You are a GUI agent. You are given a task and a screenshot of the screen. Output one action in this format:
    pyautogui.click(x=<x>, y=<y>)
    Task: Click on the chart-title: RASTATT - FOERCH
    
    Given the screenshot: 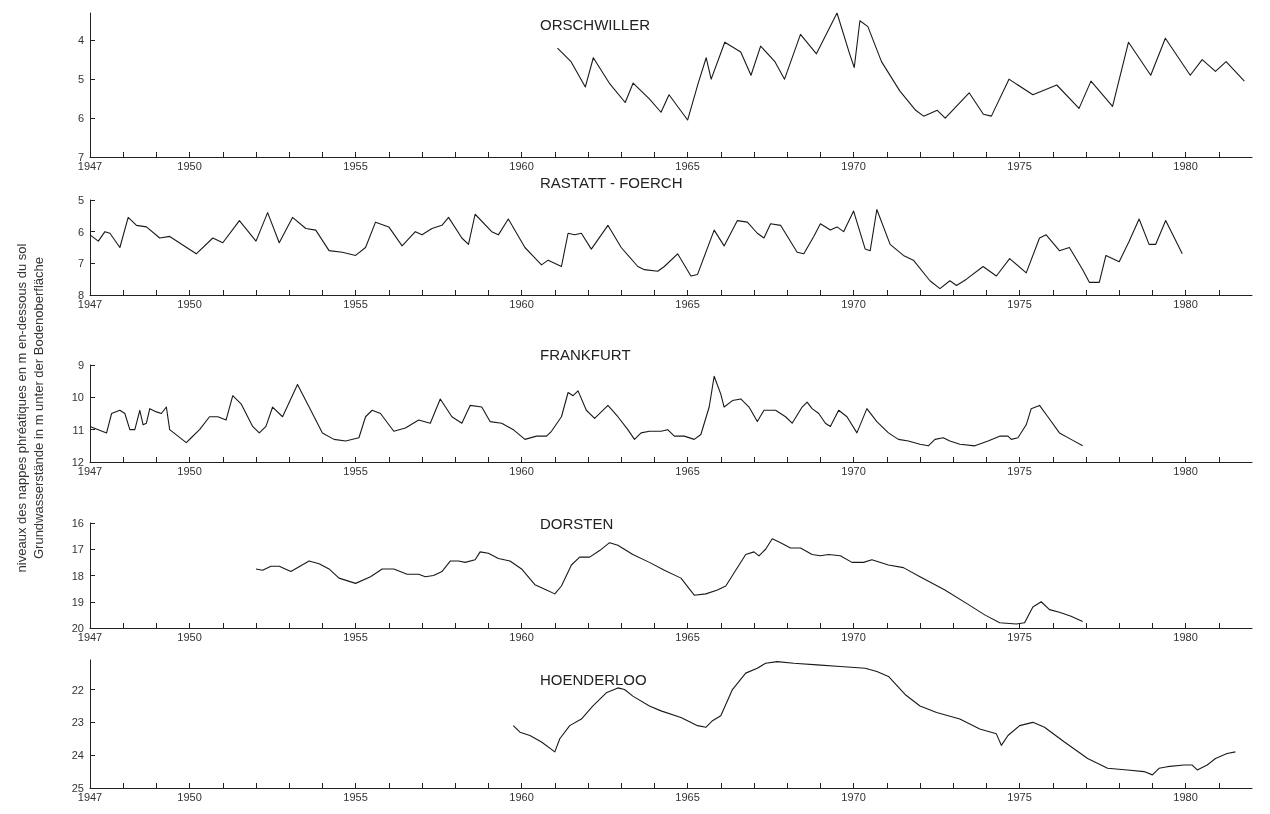 What is the action you would take?
    pyautogui.click(x=611, y=182)
    